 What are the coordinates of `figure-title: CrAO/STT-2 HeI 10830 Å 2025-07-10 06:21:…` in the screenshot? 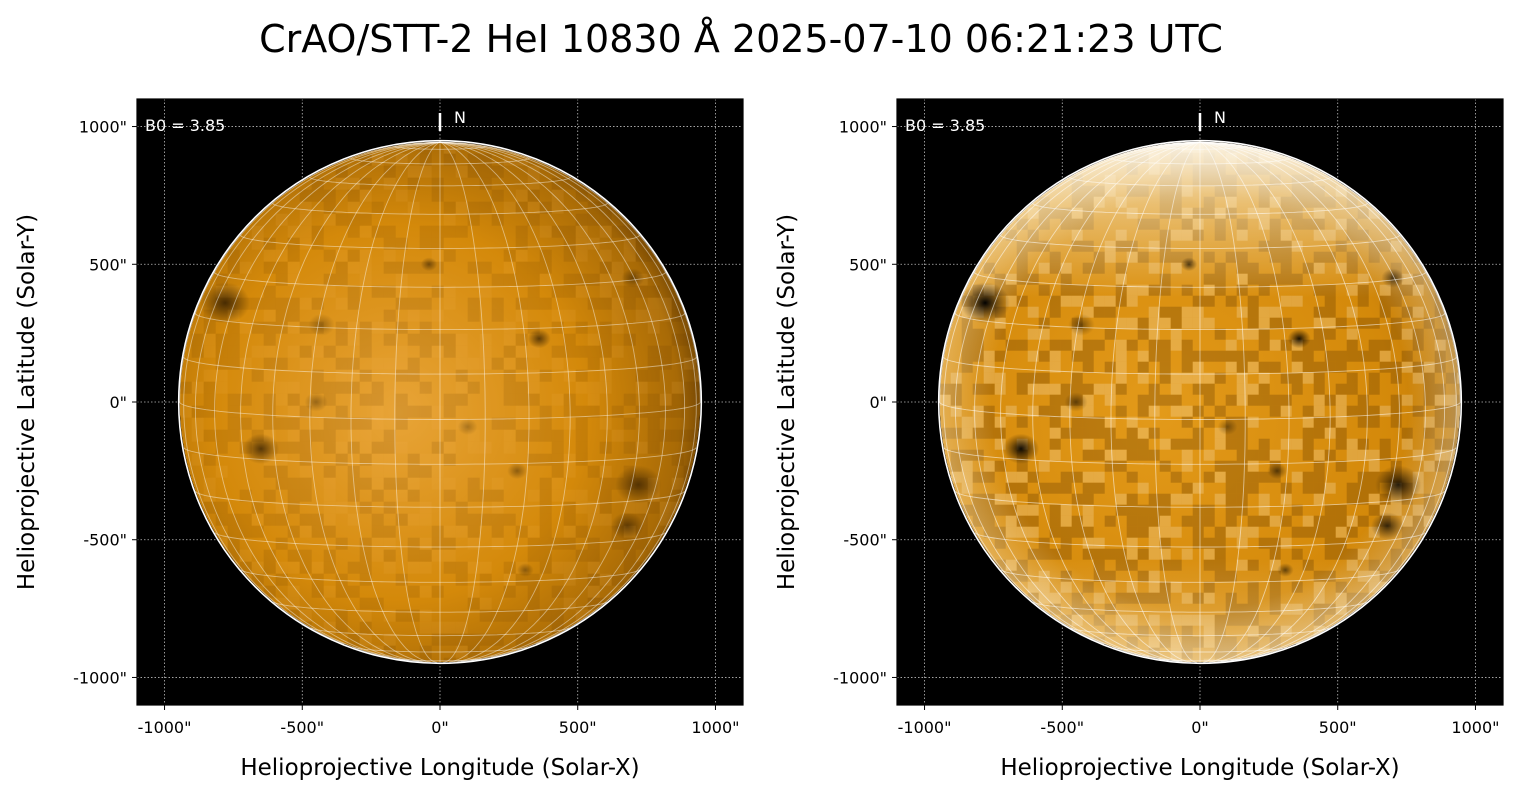 It's located at (741, 39).